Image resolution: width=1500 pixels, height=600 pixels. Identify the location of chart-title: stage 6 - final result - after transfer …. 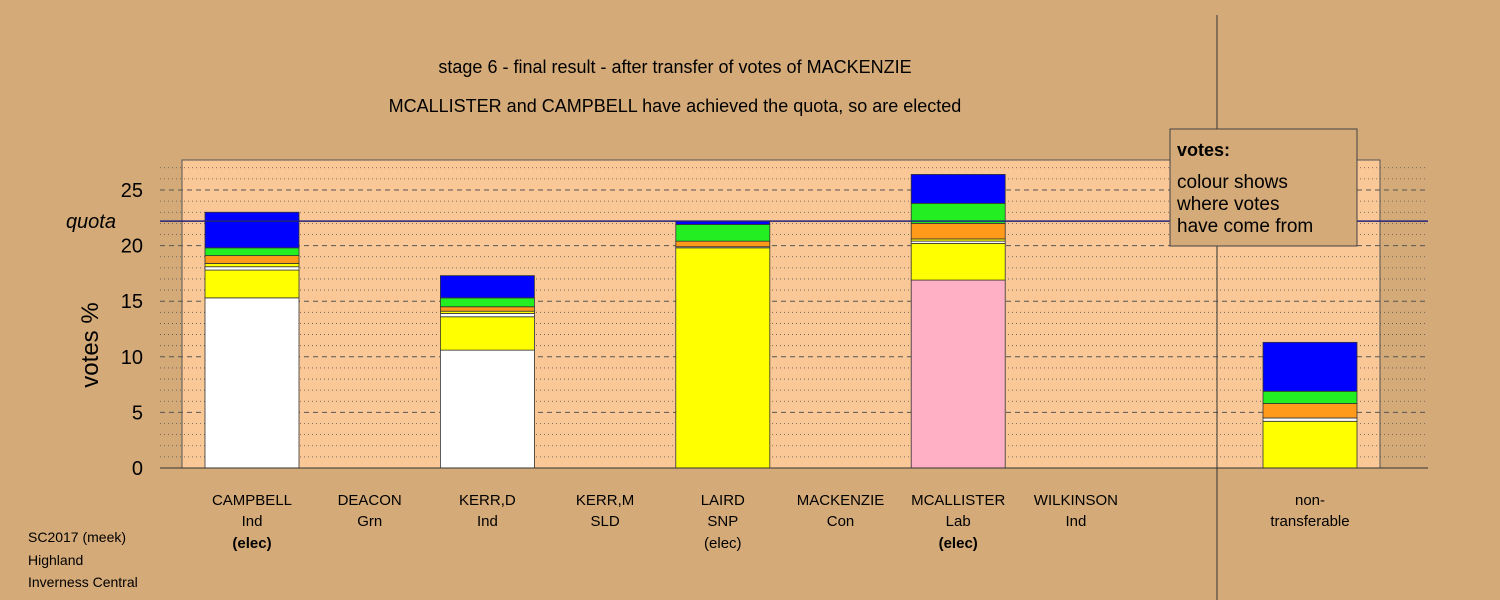
(674, 67).